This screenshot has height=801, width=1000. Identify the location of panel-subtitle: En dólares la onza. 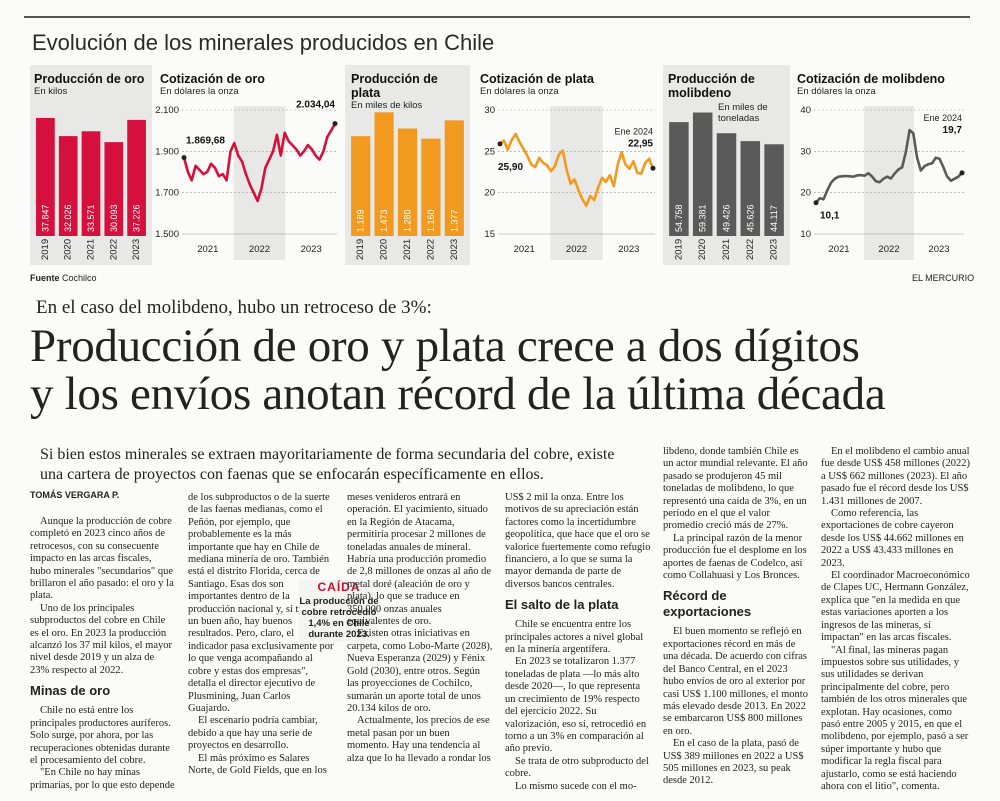
(199, 91).